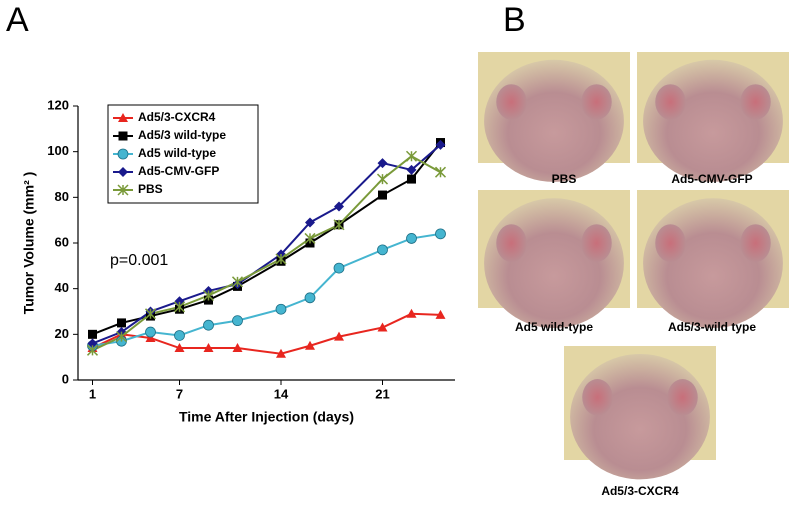 The height and width of the screenshot is (505, 800). I want to click on photo-caption: Ad5-CMV-GFP, so click(711, 179).